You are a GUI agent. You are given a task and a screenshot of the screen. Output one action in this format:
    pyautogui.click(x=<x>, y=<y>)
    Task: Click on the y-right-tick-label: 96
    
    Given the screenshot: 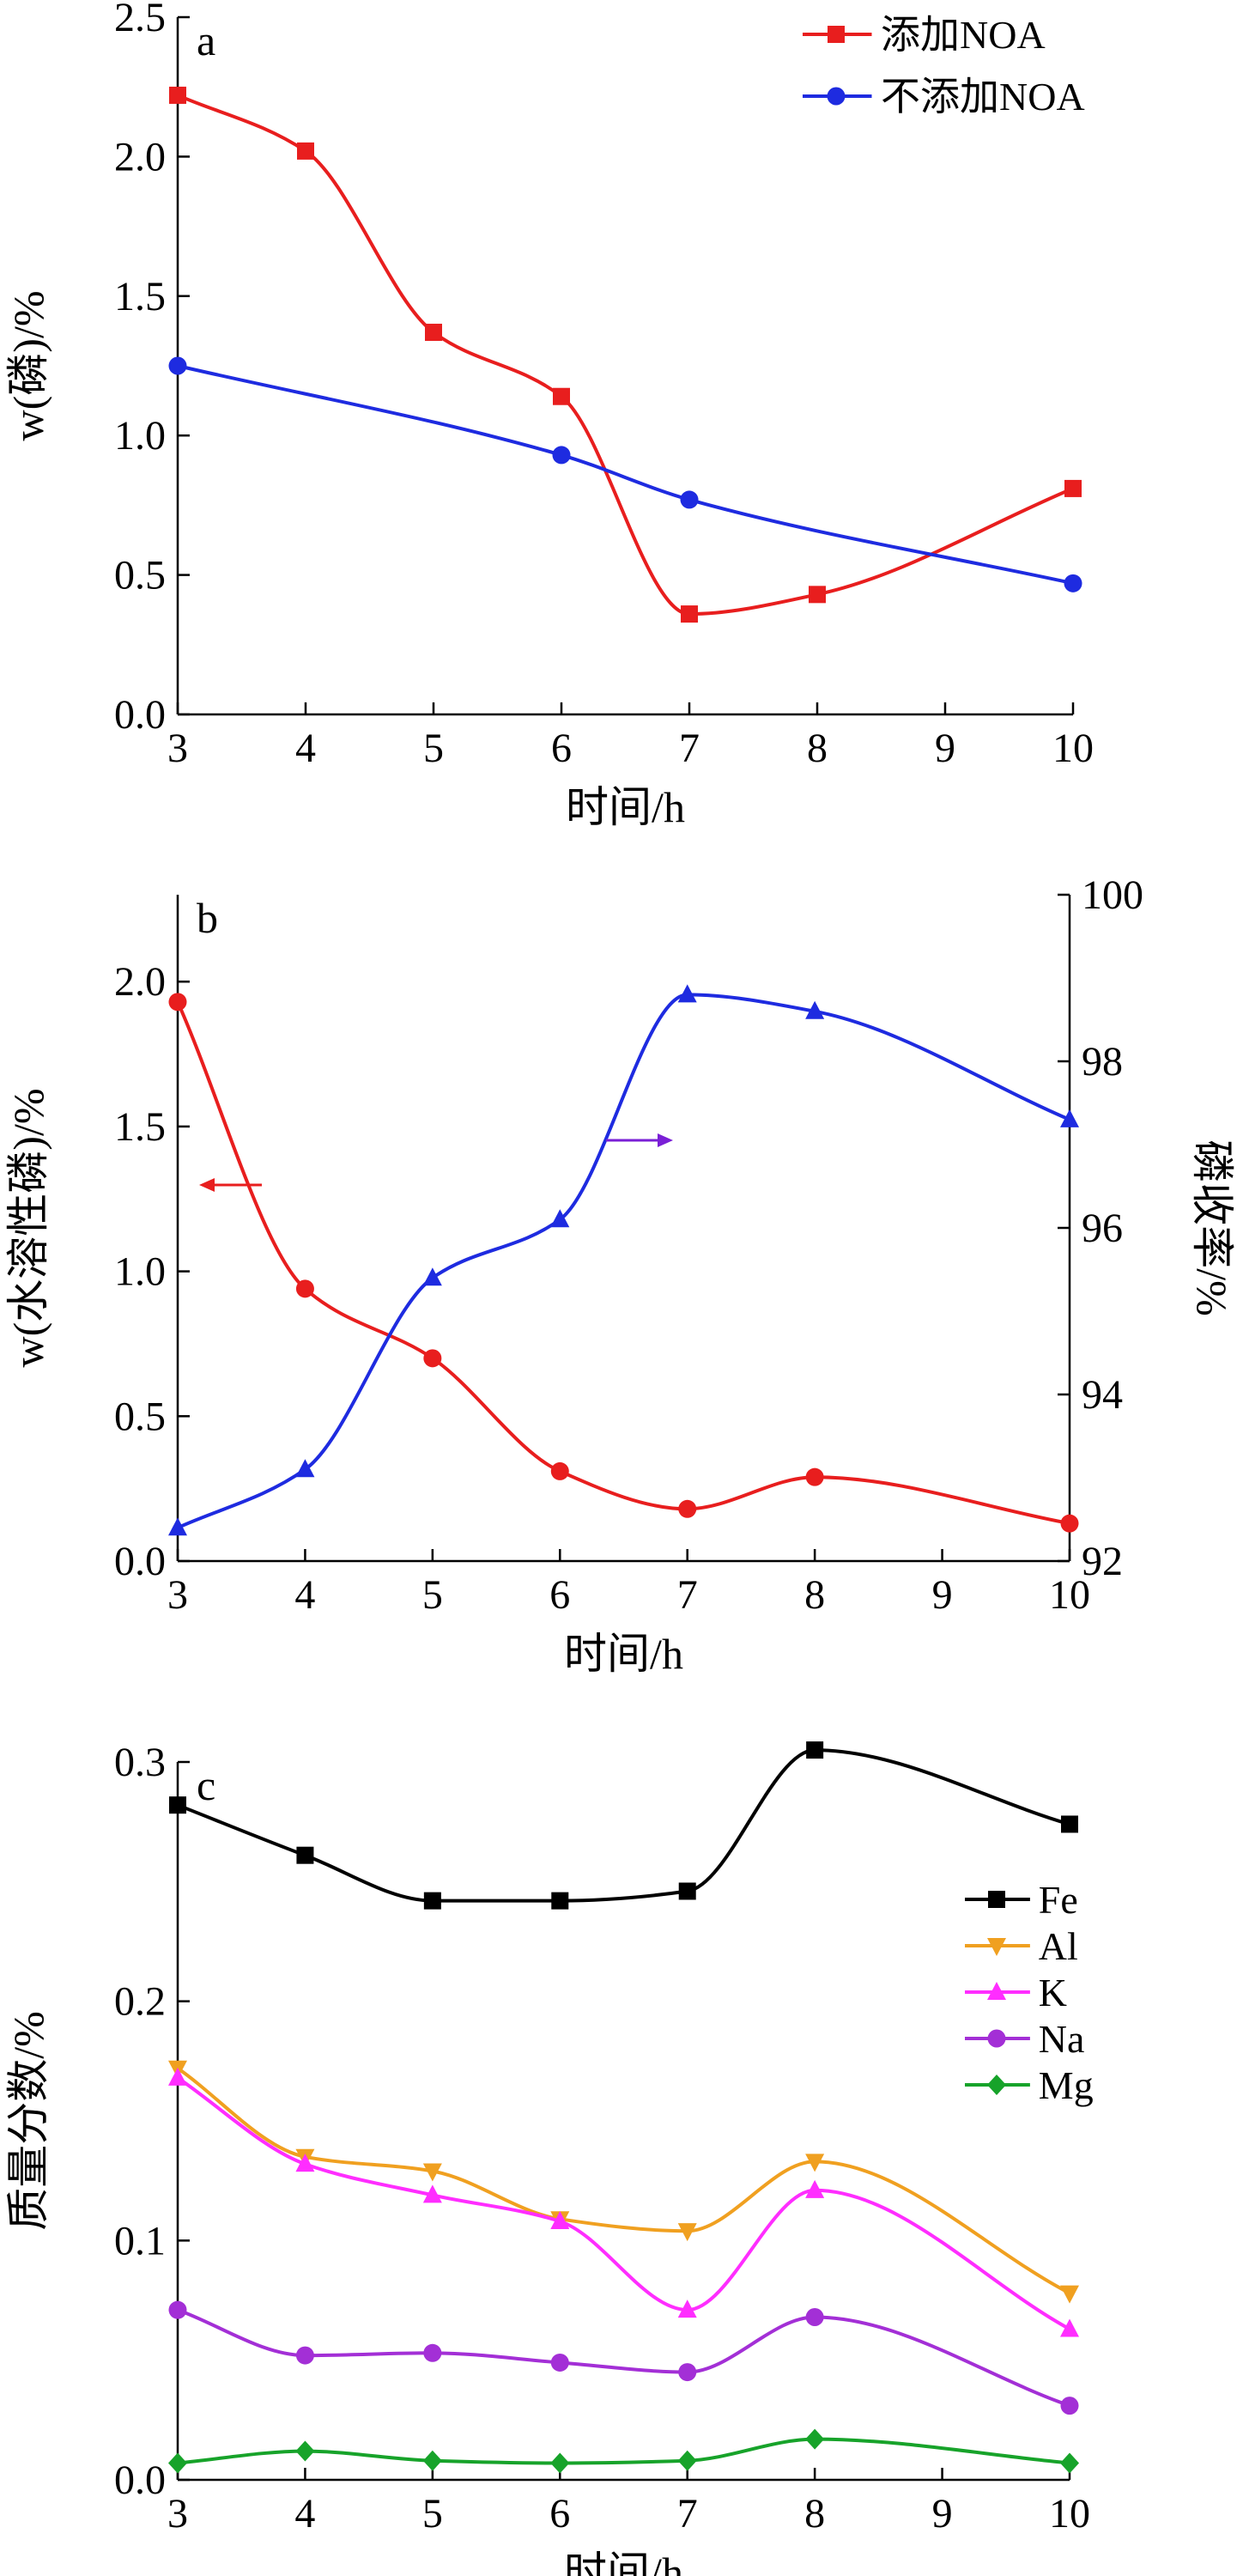 What is the action you would take?
    pyautogui.click(x=1102, y=1228)
    